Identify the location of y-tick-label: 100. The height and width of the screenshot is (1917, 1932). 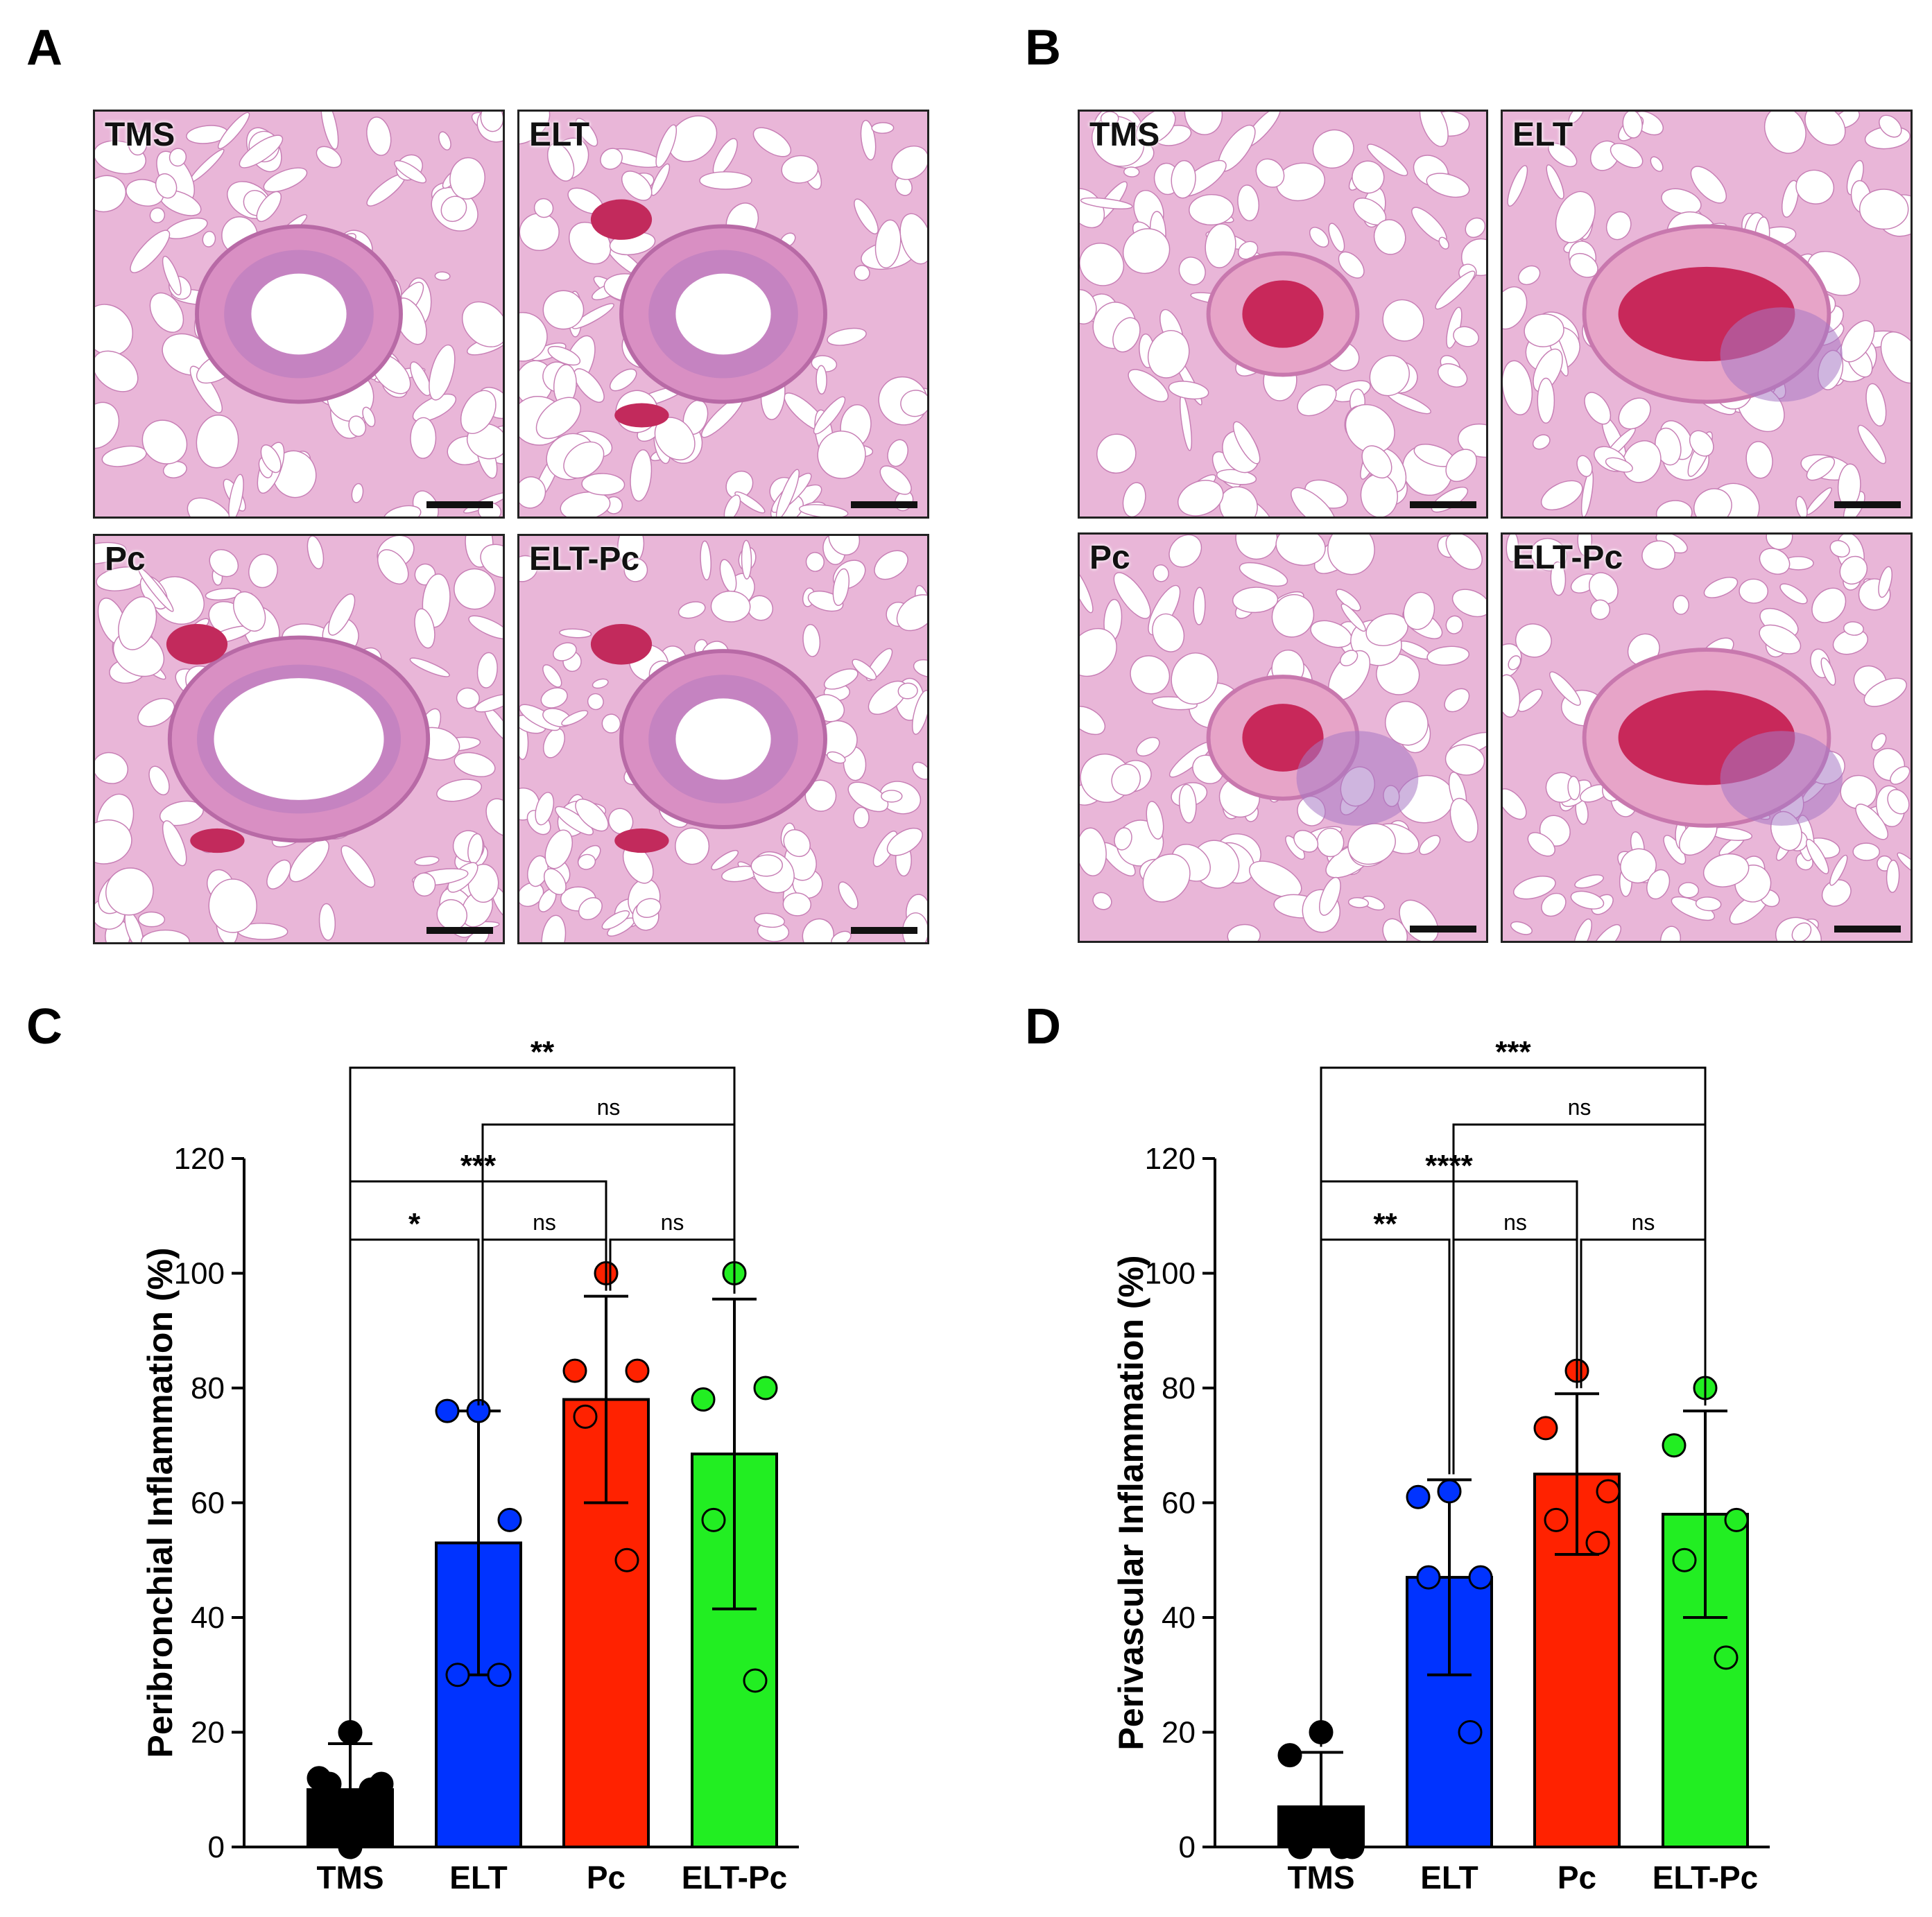
(1170, 1274).